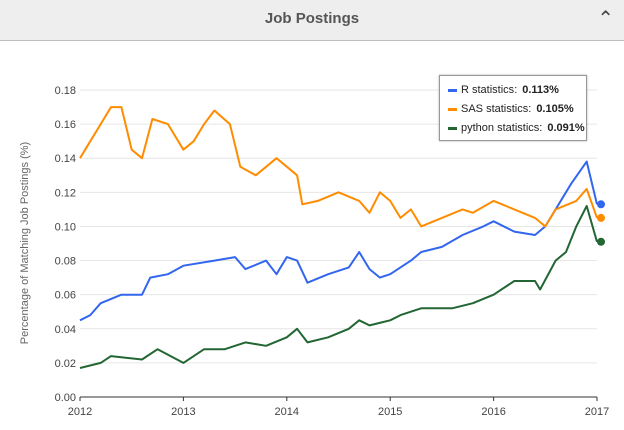 The height and width of the screenshot is (430, 624). I want to click on y-tick-label: 0.10, so click(65, 227).